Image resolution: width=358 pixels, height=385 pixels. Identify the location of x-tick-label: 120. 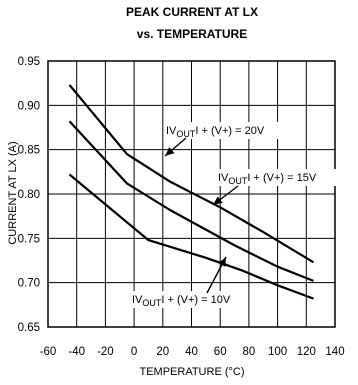
(306, 352).